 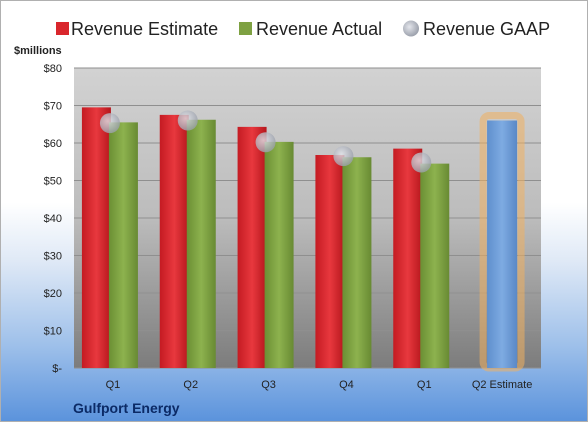 I want to click on y-unit-label: $millions, so click(x=38, y=51).